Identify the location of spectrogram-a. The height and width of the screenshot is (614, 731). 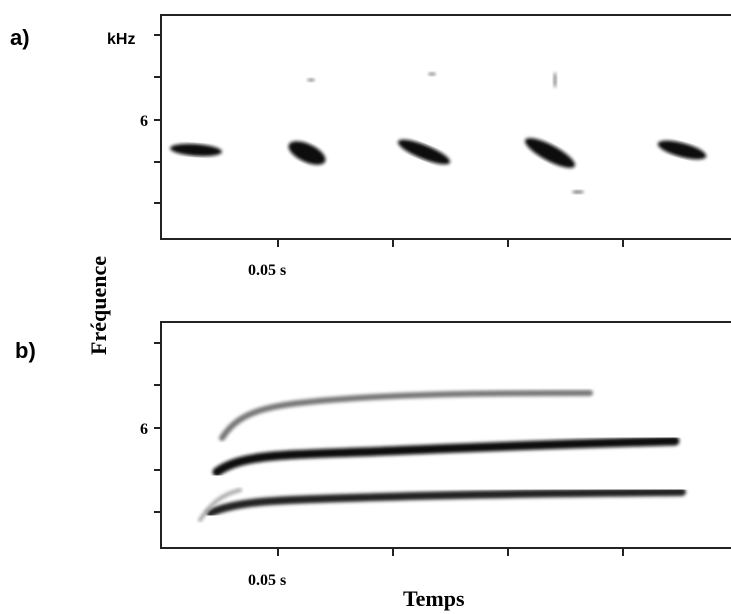
(438, 133).